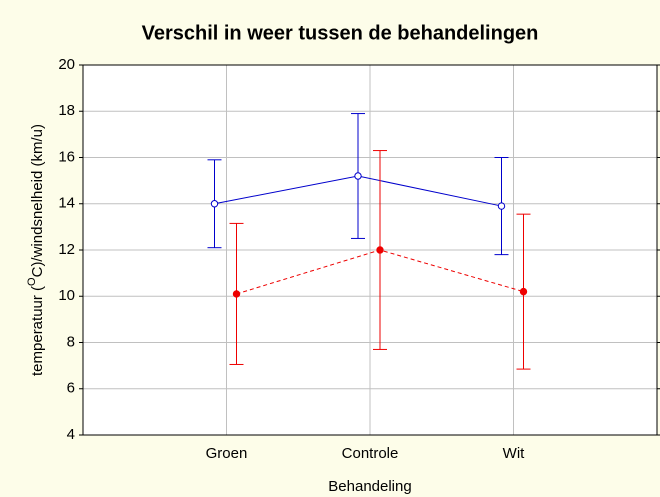  I want to click on y-tick-label: 10, so click(66, 295).